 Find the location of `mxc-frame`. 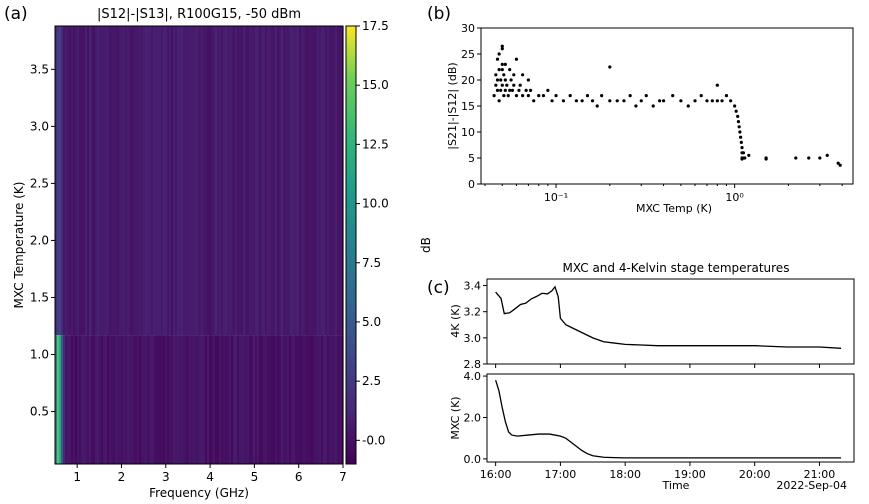

mxc-frame is located at coordinates (670, 418).